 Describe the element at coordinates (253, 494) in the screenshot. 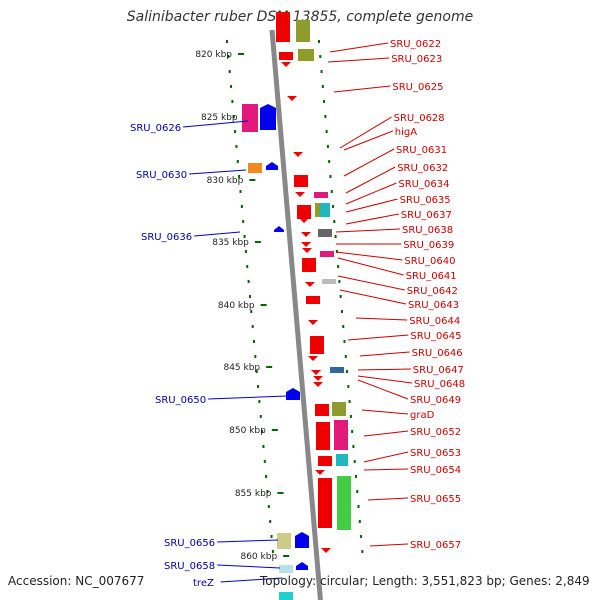

I see `scale-label: 855 kbp` at that location.